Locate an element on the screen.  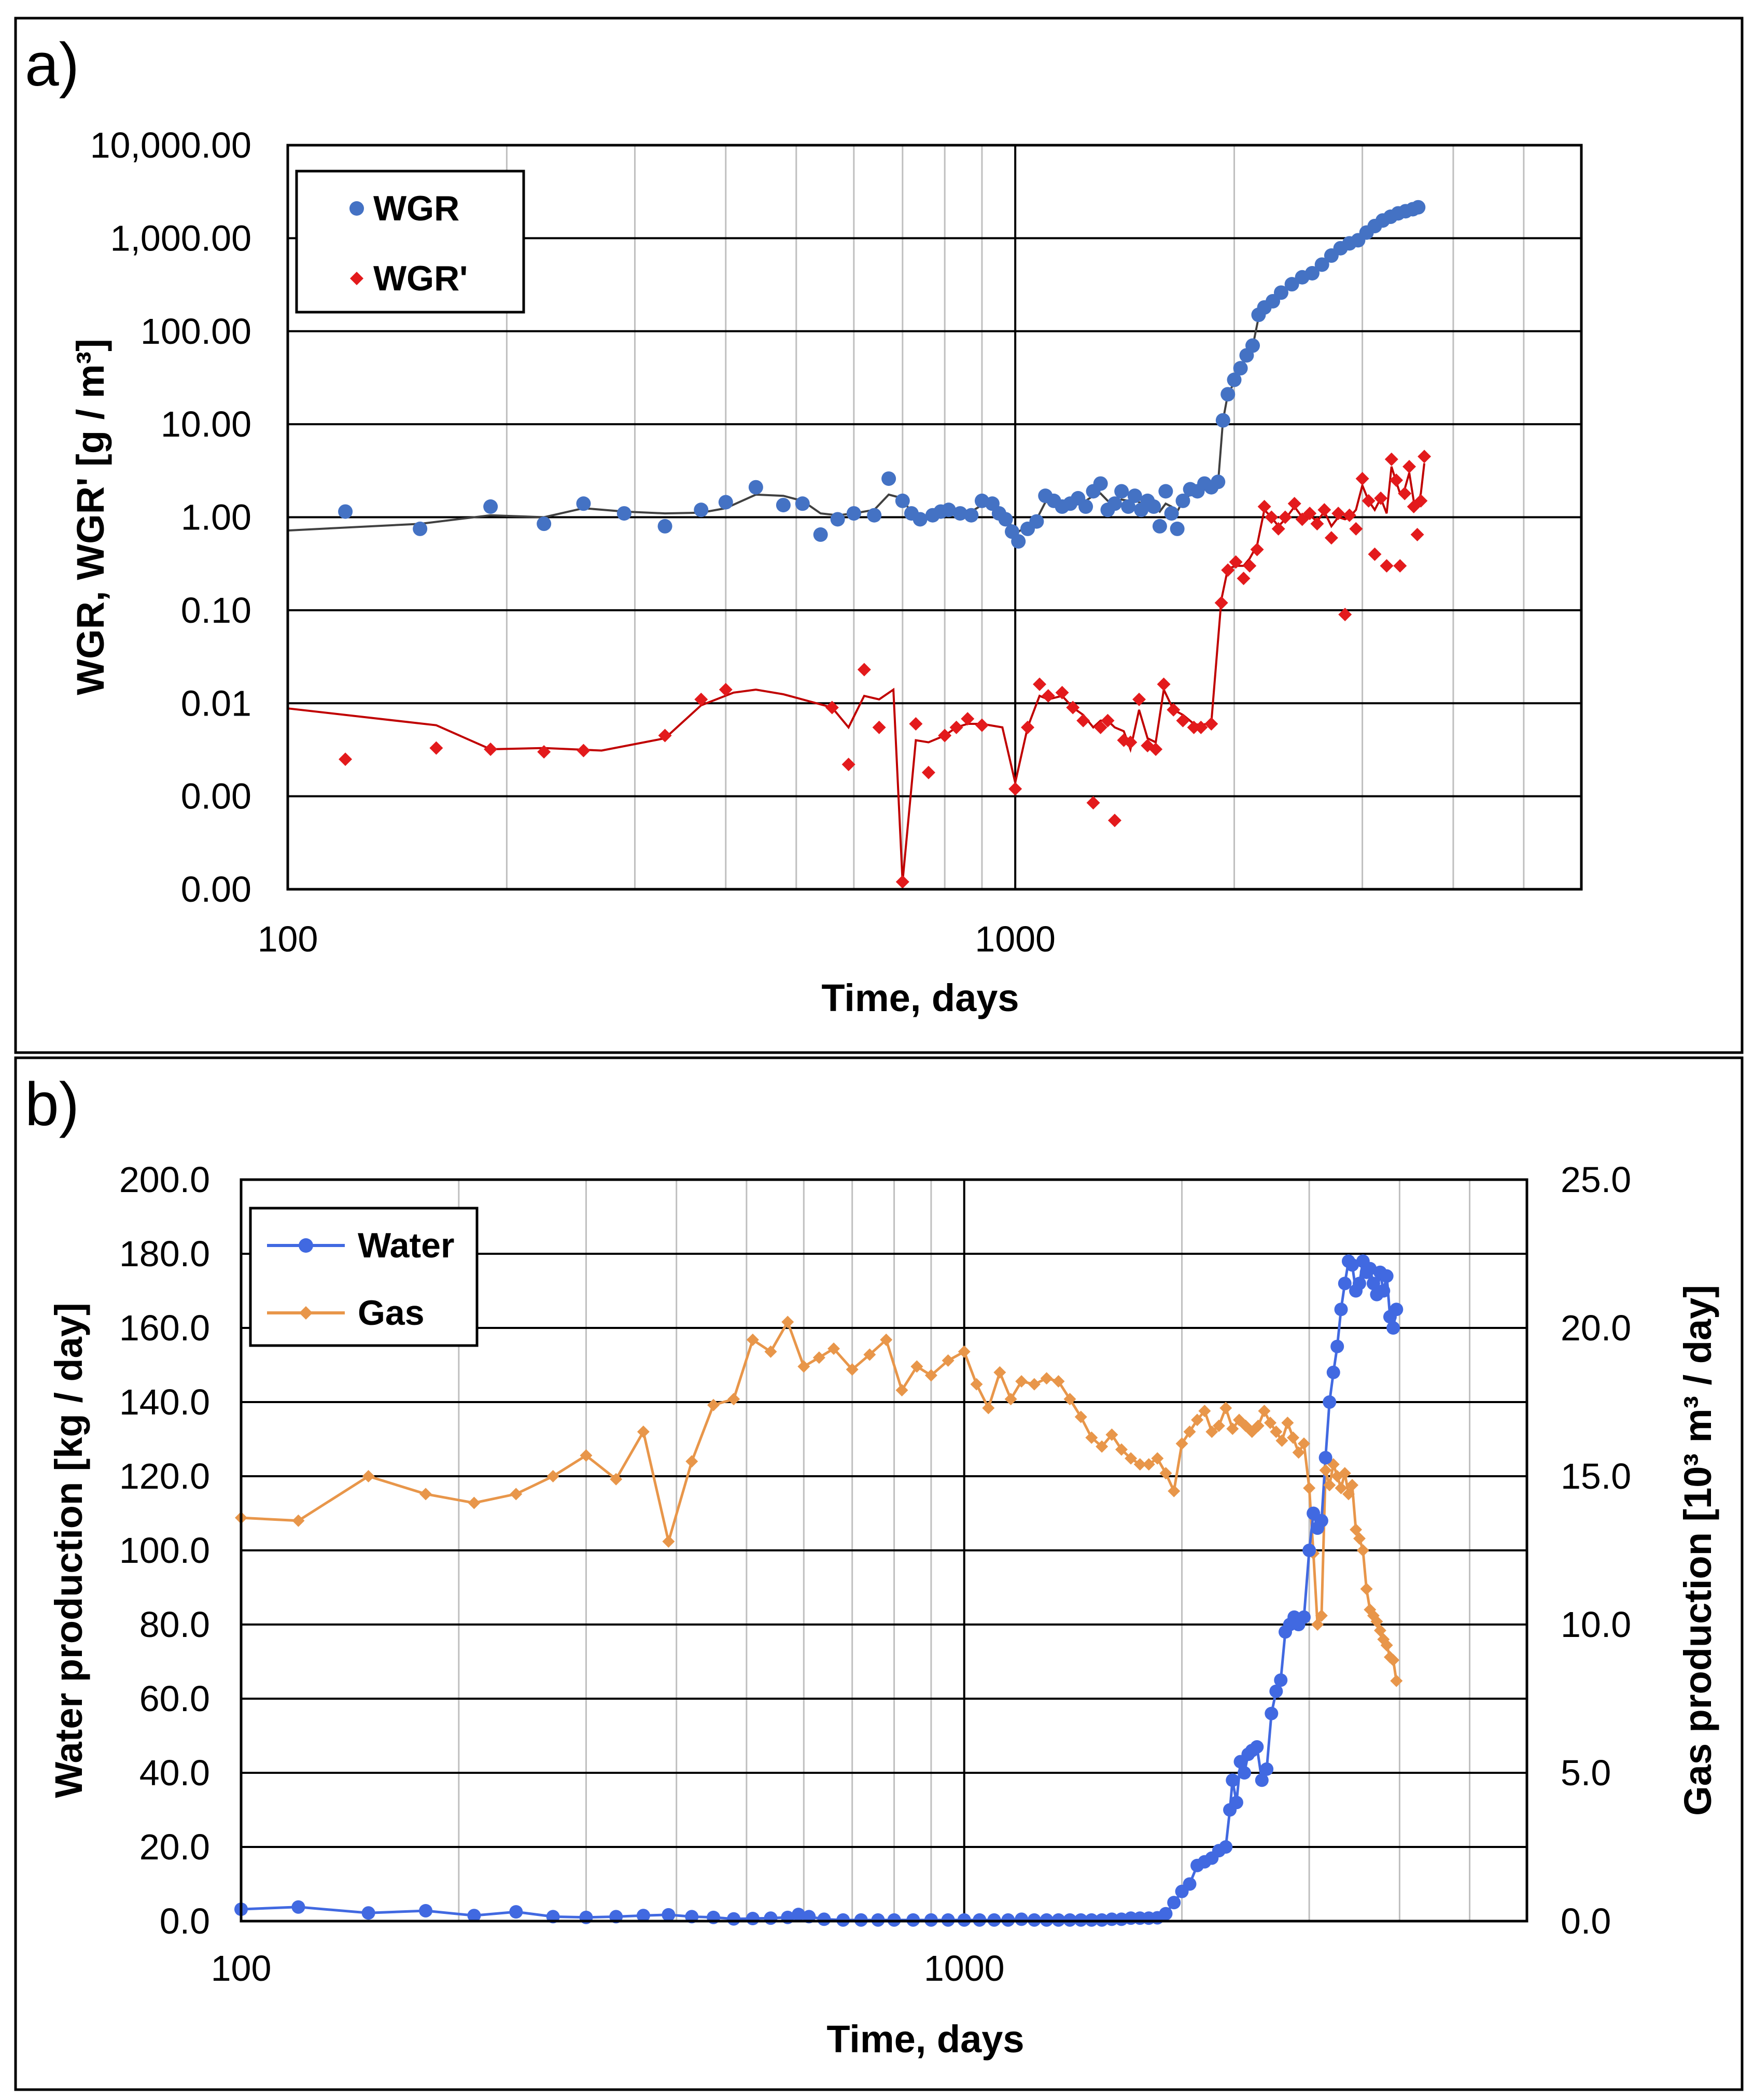
left-y-tick-label: 60.0 is located at coordinates (174, 1698).